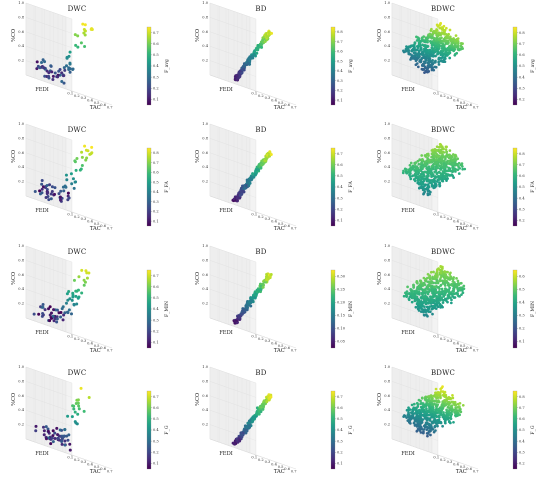 The image size is (550, 490). What do you see at coordinates (158, 187) in the screenshot?
I see `colorbar: 0.1 0.2 0.3 0.4 0.5 0.6 0.7 0.8 F_FA` at bounding box center [158, 187].